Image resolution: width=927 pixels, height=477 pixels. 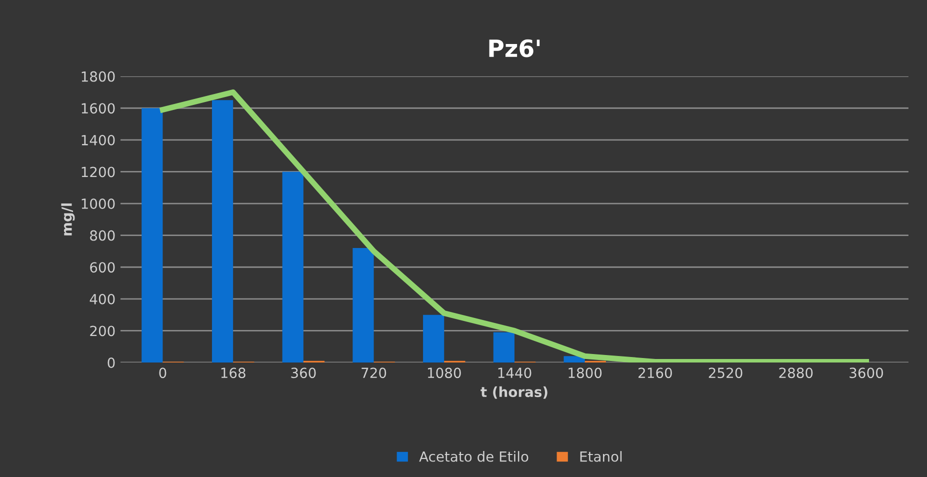 What do you see at coordinates (866, 373) in the screenshot?
I see `x-tick-label: 3600` at bounding box center [866, 373].